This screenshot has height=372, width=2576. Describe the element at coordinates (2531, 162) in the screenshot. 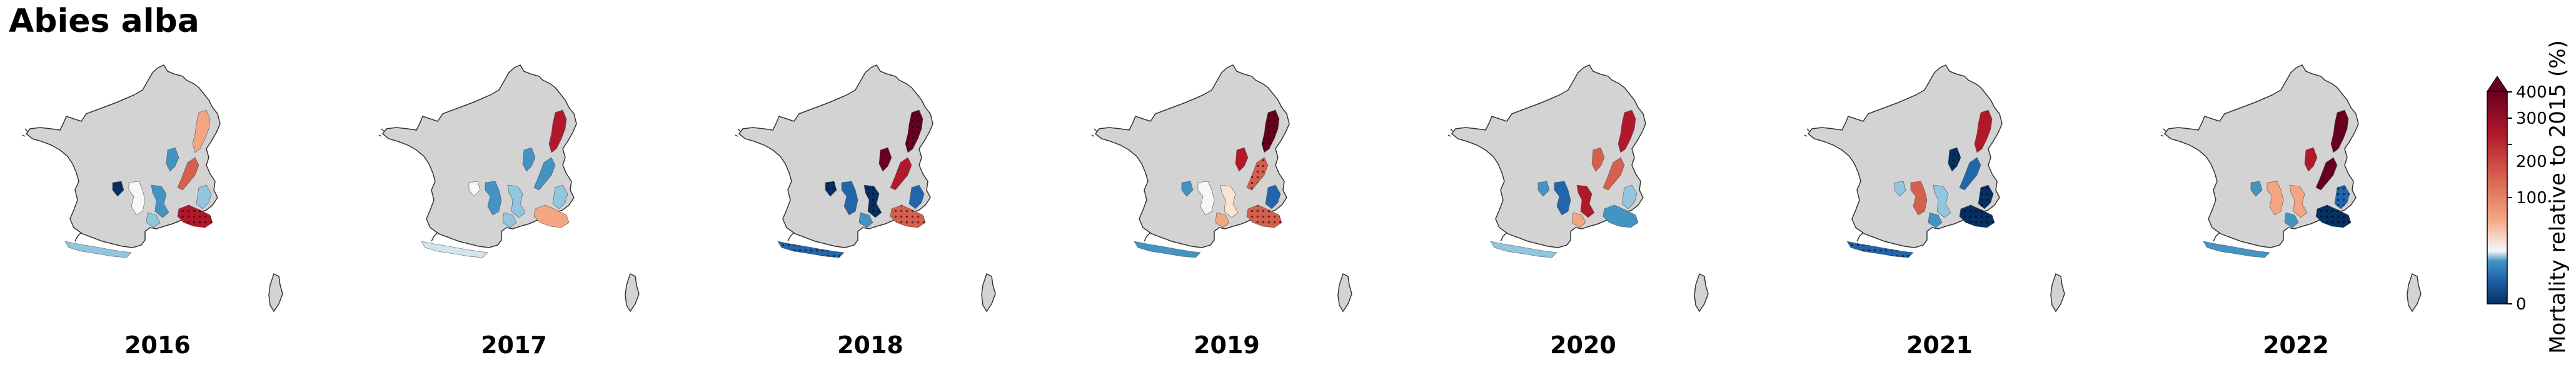

I see `colorbar-tick-200: 200` at that location.